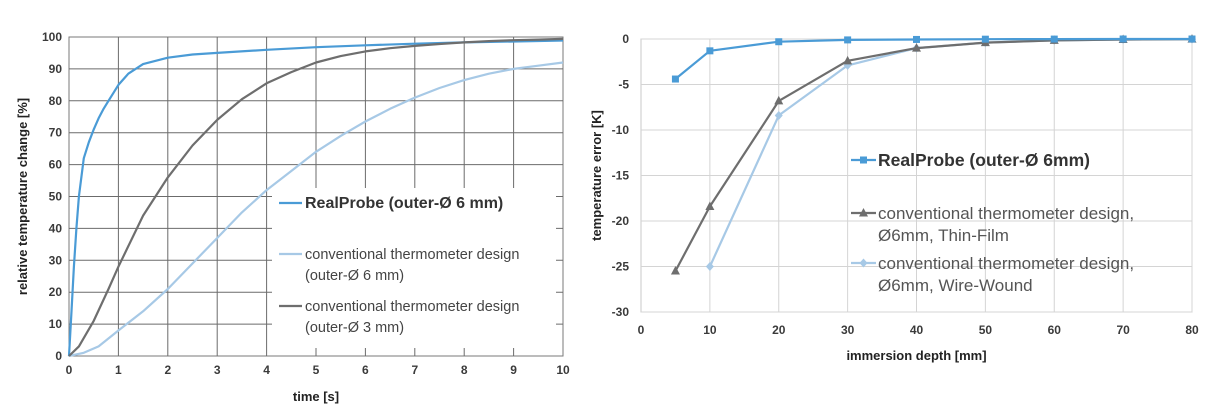  I want to click on x-tick-label: 80, so click(1192, 330).